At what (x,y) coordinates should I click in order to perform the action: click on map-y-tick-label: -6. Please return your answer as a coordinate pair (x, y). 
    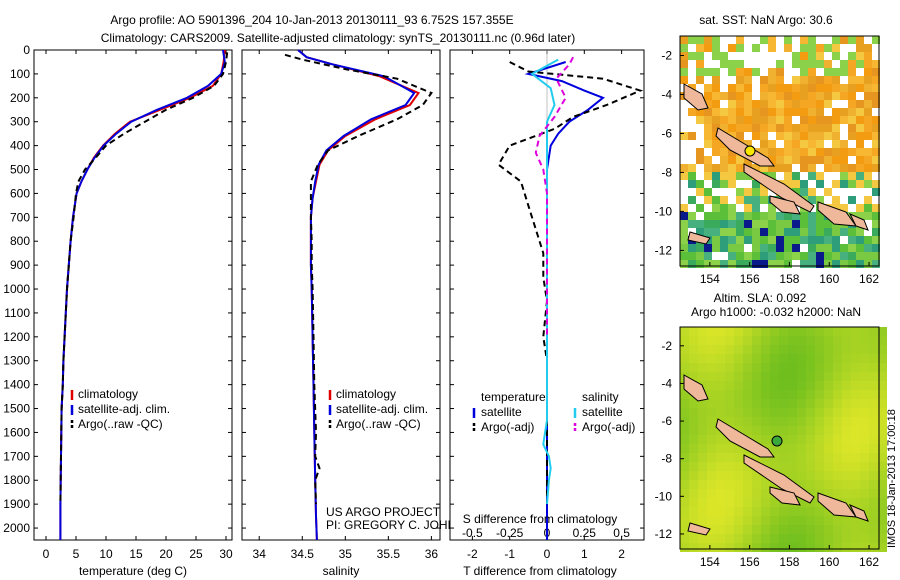
    Looking at the image, I should click on (666, 133).